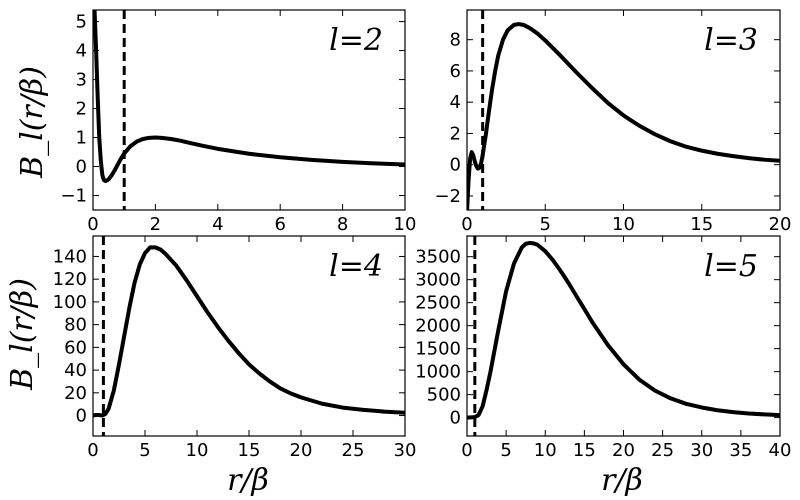 This screenshot has width=800, height=500. Describe the element at coordinates (438, 326) in the screenshot. I see `y-tick-label: 2000` at that location.